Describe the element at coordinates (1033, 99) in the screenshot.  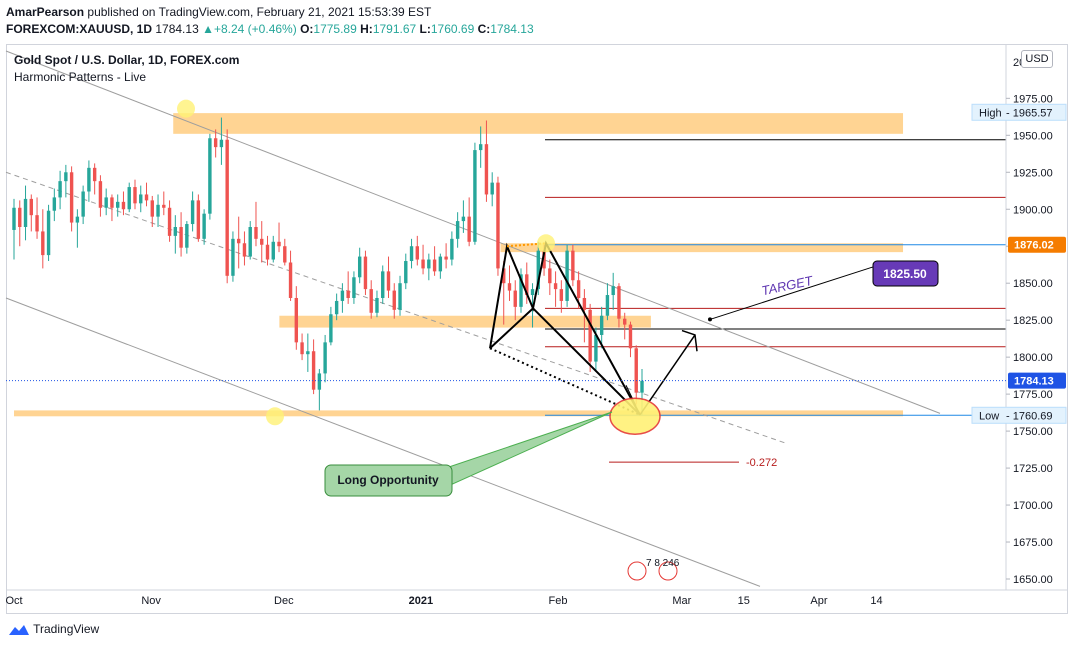
I see `y-tick-label: 1975.00` at that location.